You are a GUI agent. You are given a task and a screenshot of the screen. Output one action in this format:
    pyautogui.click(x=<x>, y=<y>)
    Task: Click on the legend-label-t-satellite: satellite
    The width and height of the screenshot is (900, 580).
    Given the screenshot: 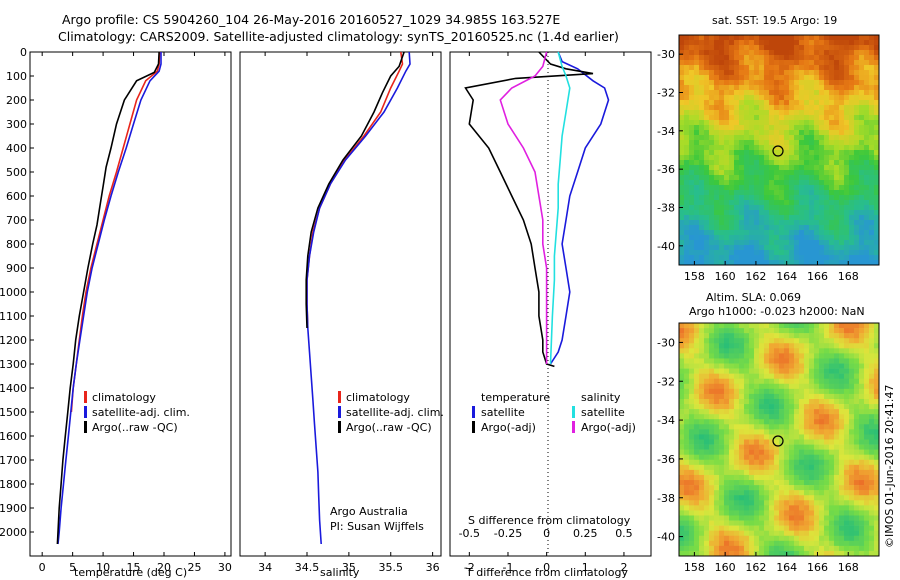 What is the action you would take?
    pyautogui.click(x=503, y=412)
    